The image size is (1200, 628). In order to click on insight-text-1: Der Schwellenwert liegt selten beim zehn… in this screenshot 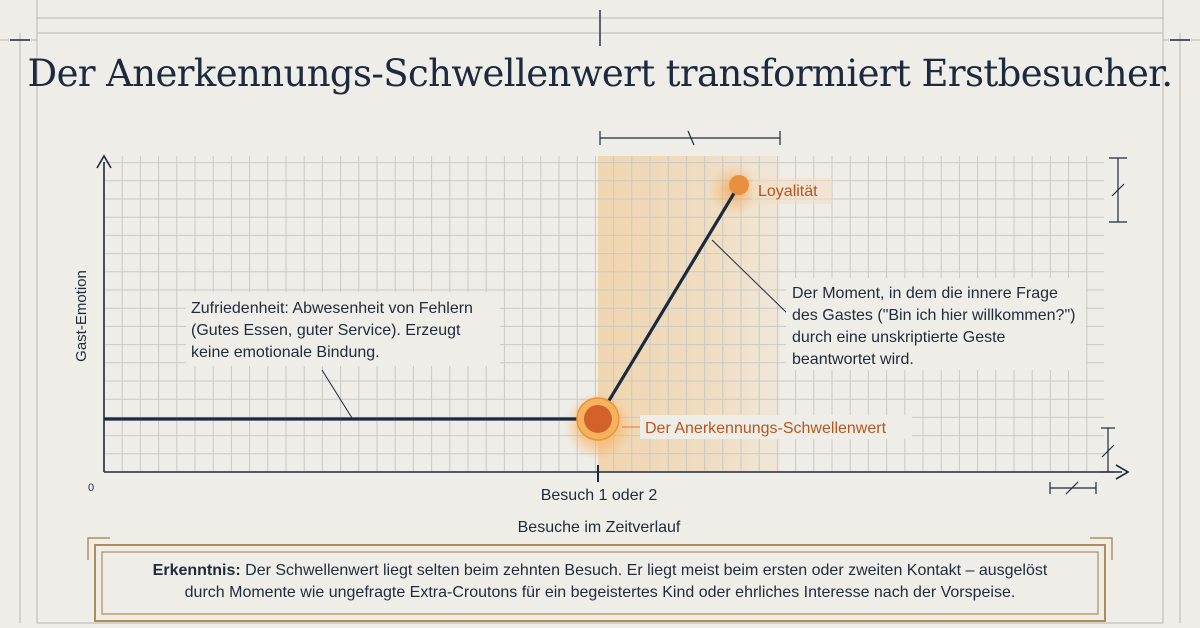, I will do `click(646, 570)`.